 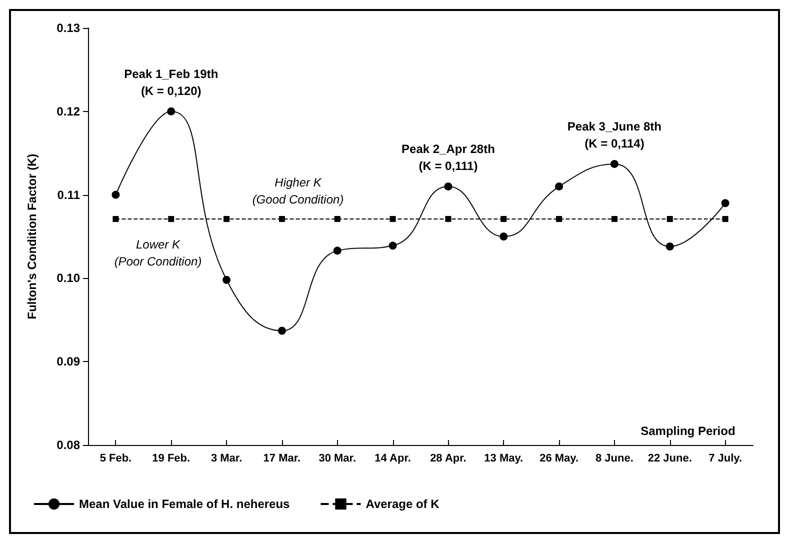 What do you see at coordinates (171, 82) in the screenshot?
I see `annotation: Peak 1_Feb 19th (K = 0,120)` at bounding box center [171, 82].